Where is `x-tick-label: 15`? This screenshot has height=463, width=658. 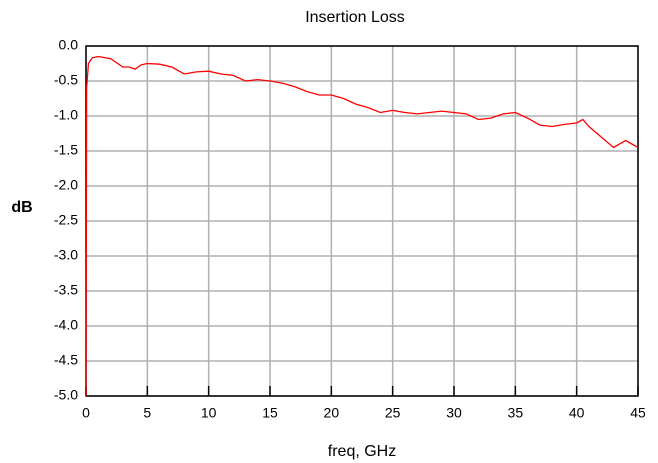
x-tick-label: 15 is located at coordinates (270, 413).